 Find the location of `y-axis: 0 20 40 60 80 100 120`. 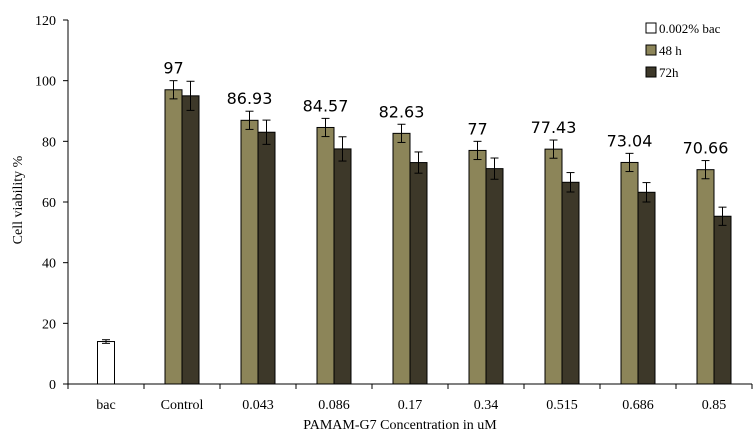

y-axis: 0 20 40 60 80 100 120 is located at coordinates (52, 203).